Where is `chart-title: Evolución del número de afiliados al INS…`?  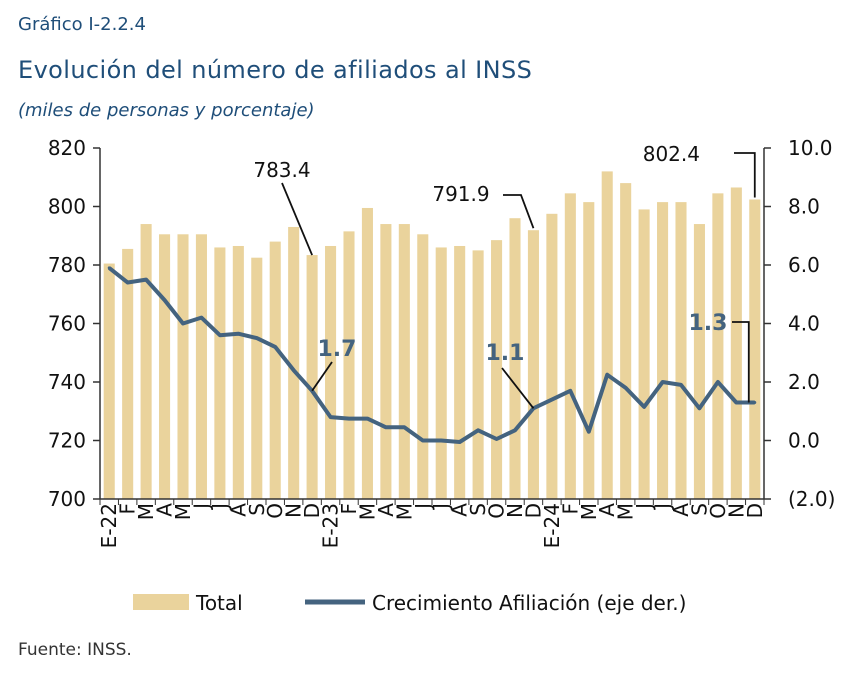
chart-title: Evolución del número de afiliados al INS… is located at coordinates (275, 70).